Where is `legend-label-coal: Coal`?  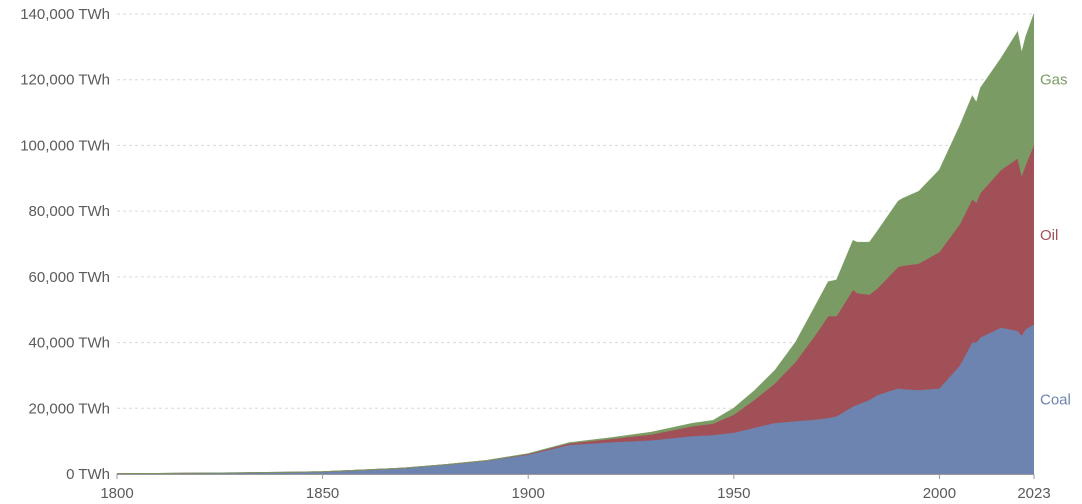 legend-label-coal: Coal is located at coordinates (1055, 399).